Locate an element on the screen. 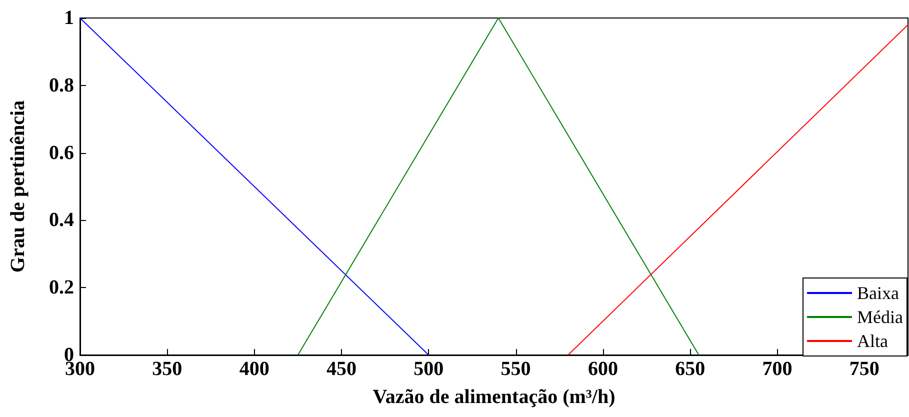  y-tick-label: 0.8 is located at coordinates (61, 85).